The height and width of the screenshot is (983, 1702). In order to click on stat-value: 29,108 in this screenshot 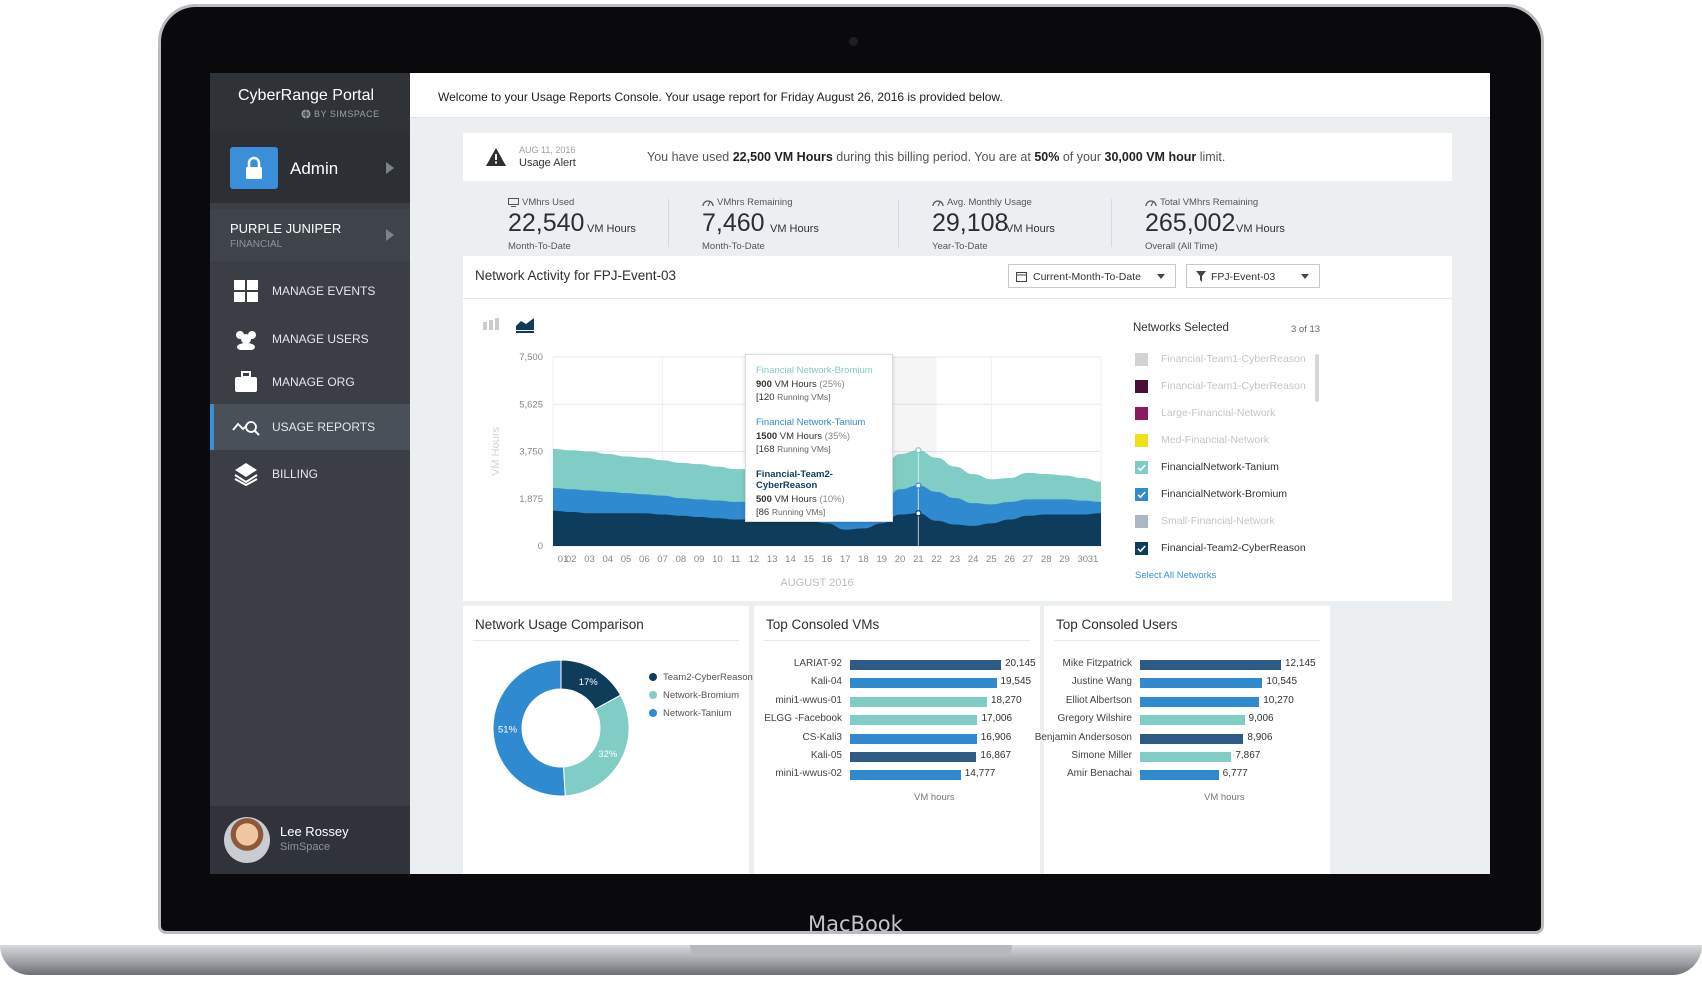, I will do `click(970, 223)`.